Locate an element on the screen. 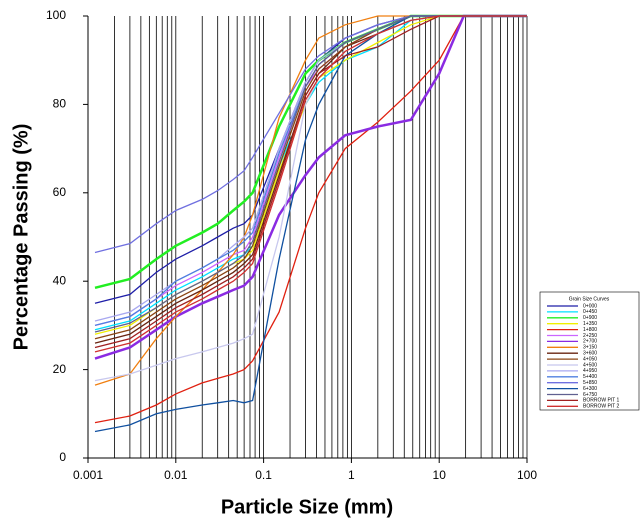  y-tick-label: 40 is located at coordinates (60, 280).